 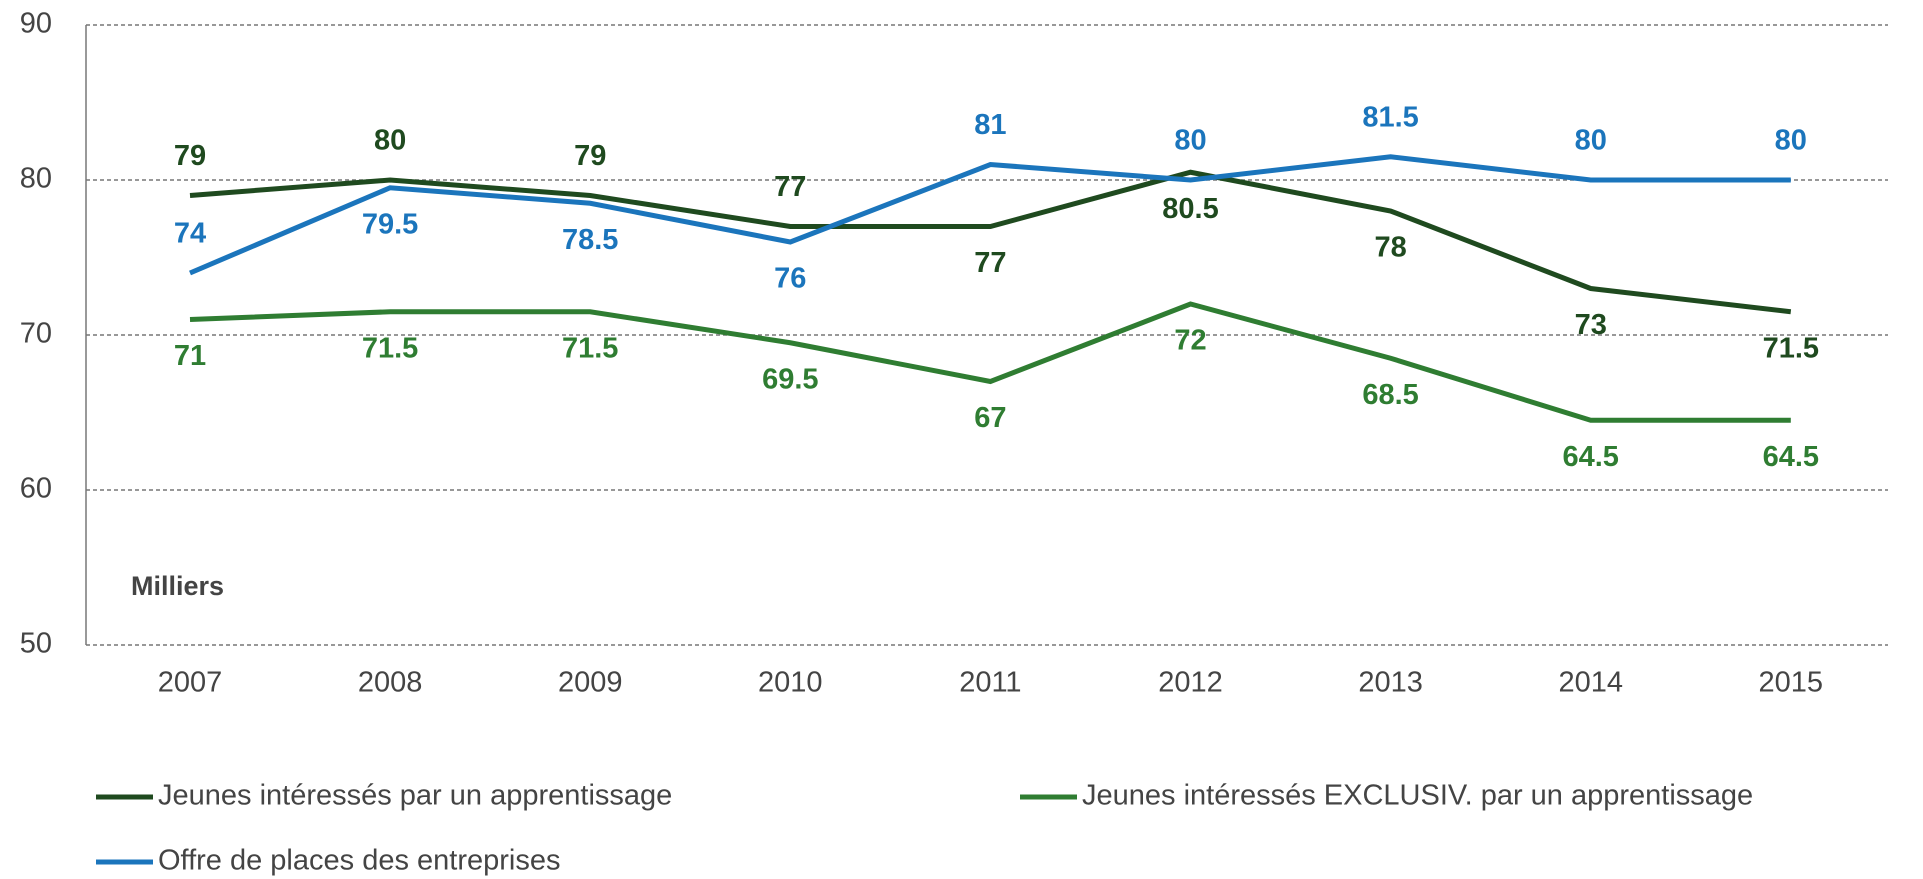 I want to click on data-label: 79.5, so click(x=390, y=224).